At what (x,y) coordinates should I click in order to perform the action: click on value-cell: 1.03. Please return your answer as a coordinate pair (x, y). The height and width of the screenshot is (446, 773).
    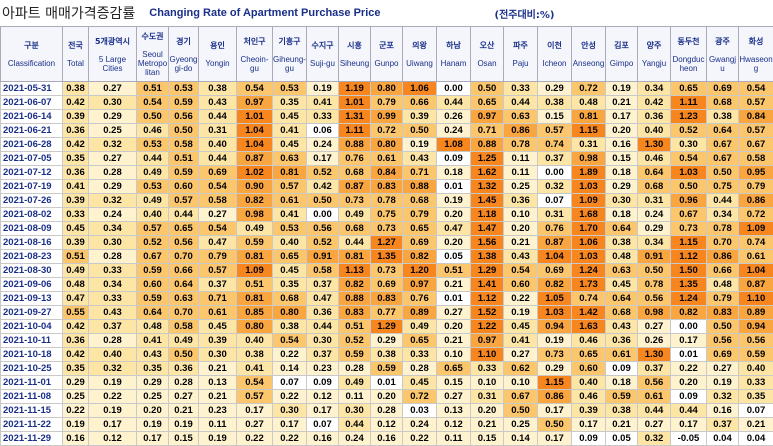
    Looking at the image, I should click on (689, 173).